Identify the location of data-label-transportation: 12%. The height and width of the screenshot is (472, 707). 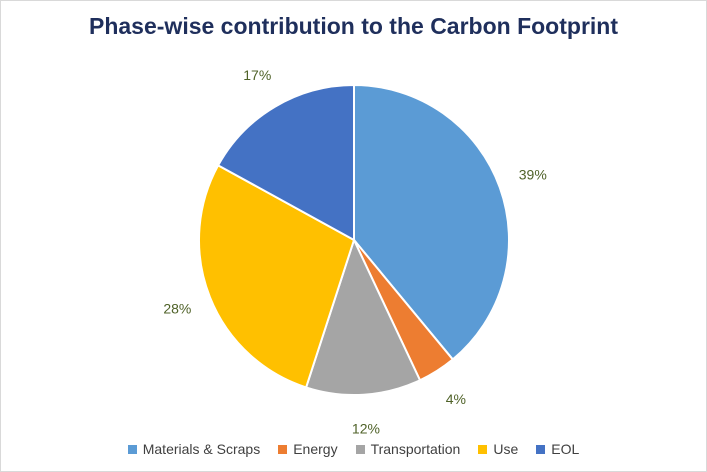
(366, 428).